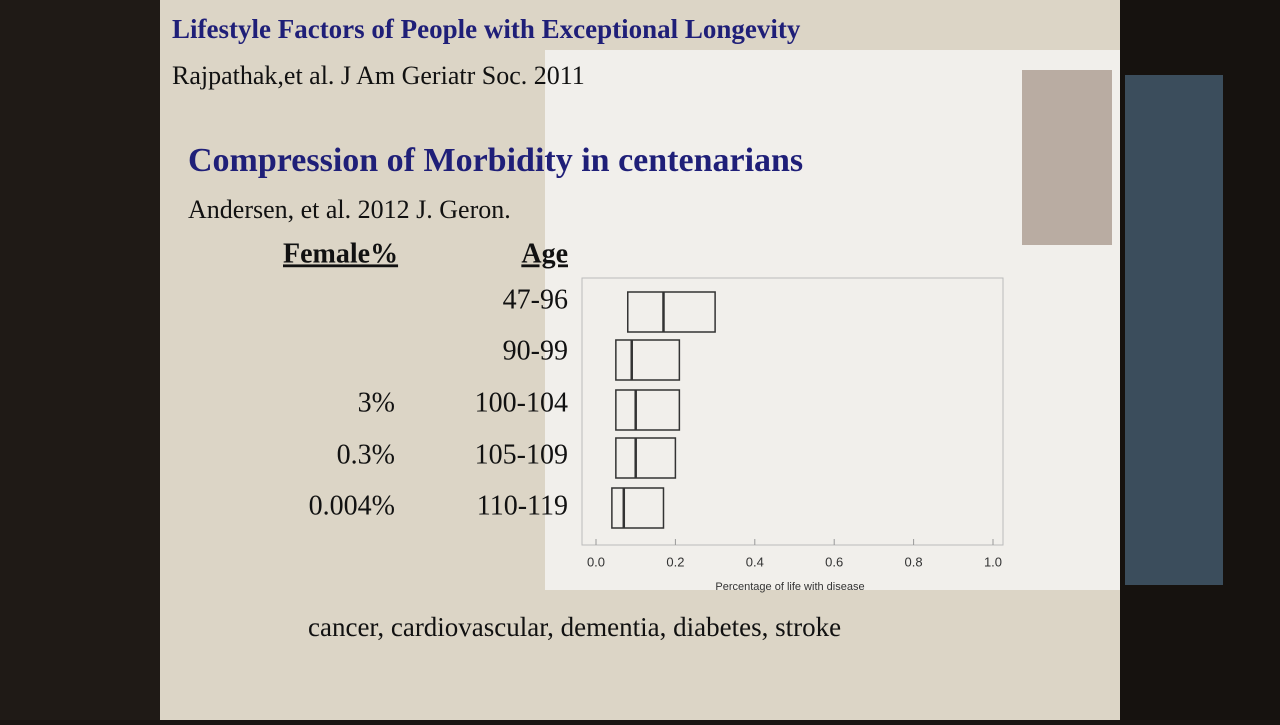  What do you see at coordinates (535, 350) in the screenshot?
I see `table-cell: 90-99` at bounding box center [535, 350].